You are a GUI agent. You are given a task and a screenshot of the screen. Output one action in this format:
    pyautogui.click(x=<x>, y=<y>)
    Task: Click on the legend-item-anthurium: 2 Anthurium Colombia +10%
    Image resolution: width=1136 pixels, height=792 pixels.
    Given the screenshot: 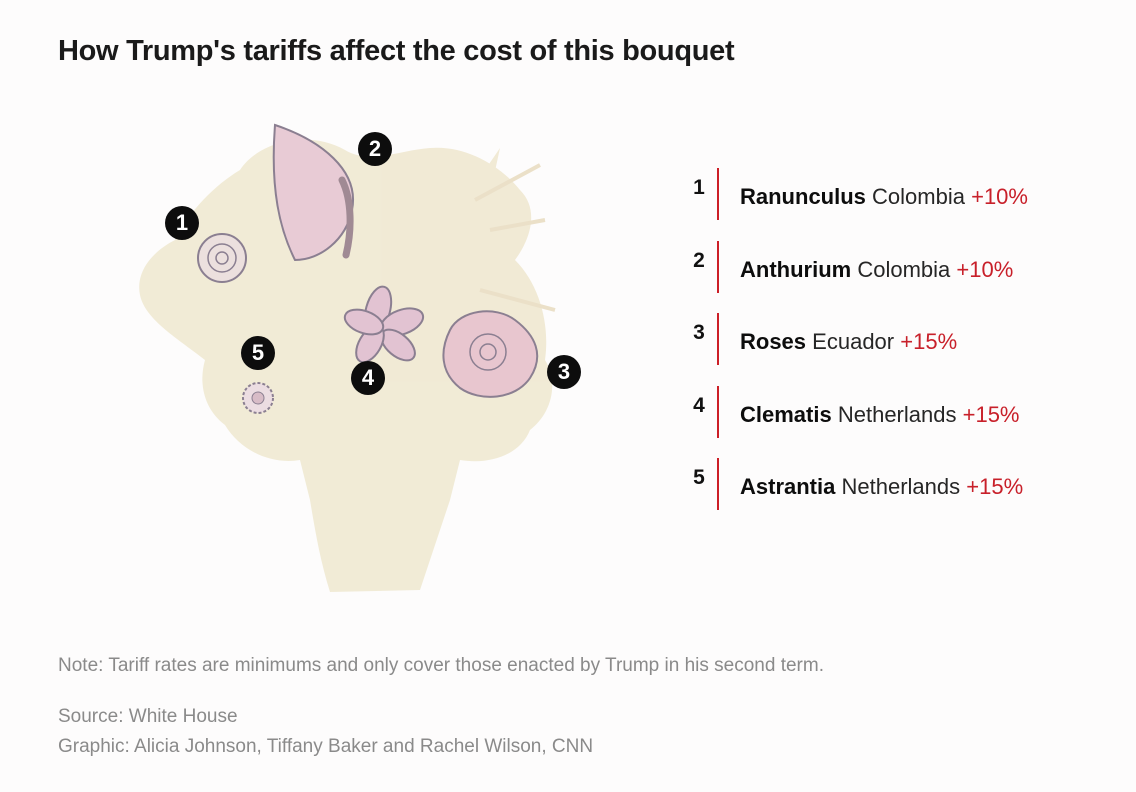 What is the action you would take?
    pyautogui.click(x=898, y=266)
    